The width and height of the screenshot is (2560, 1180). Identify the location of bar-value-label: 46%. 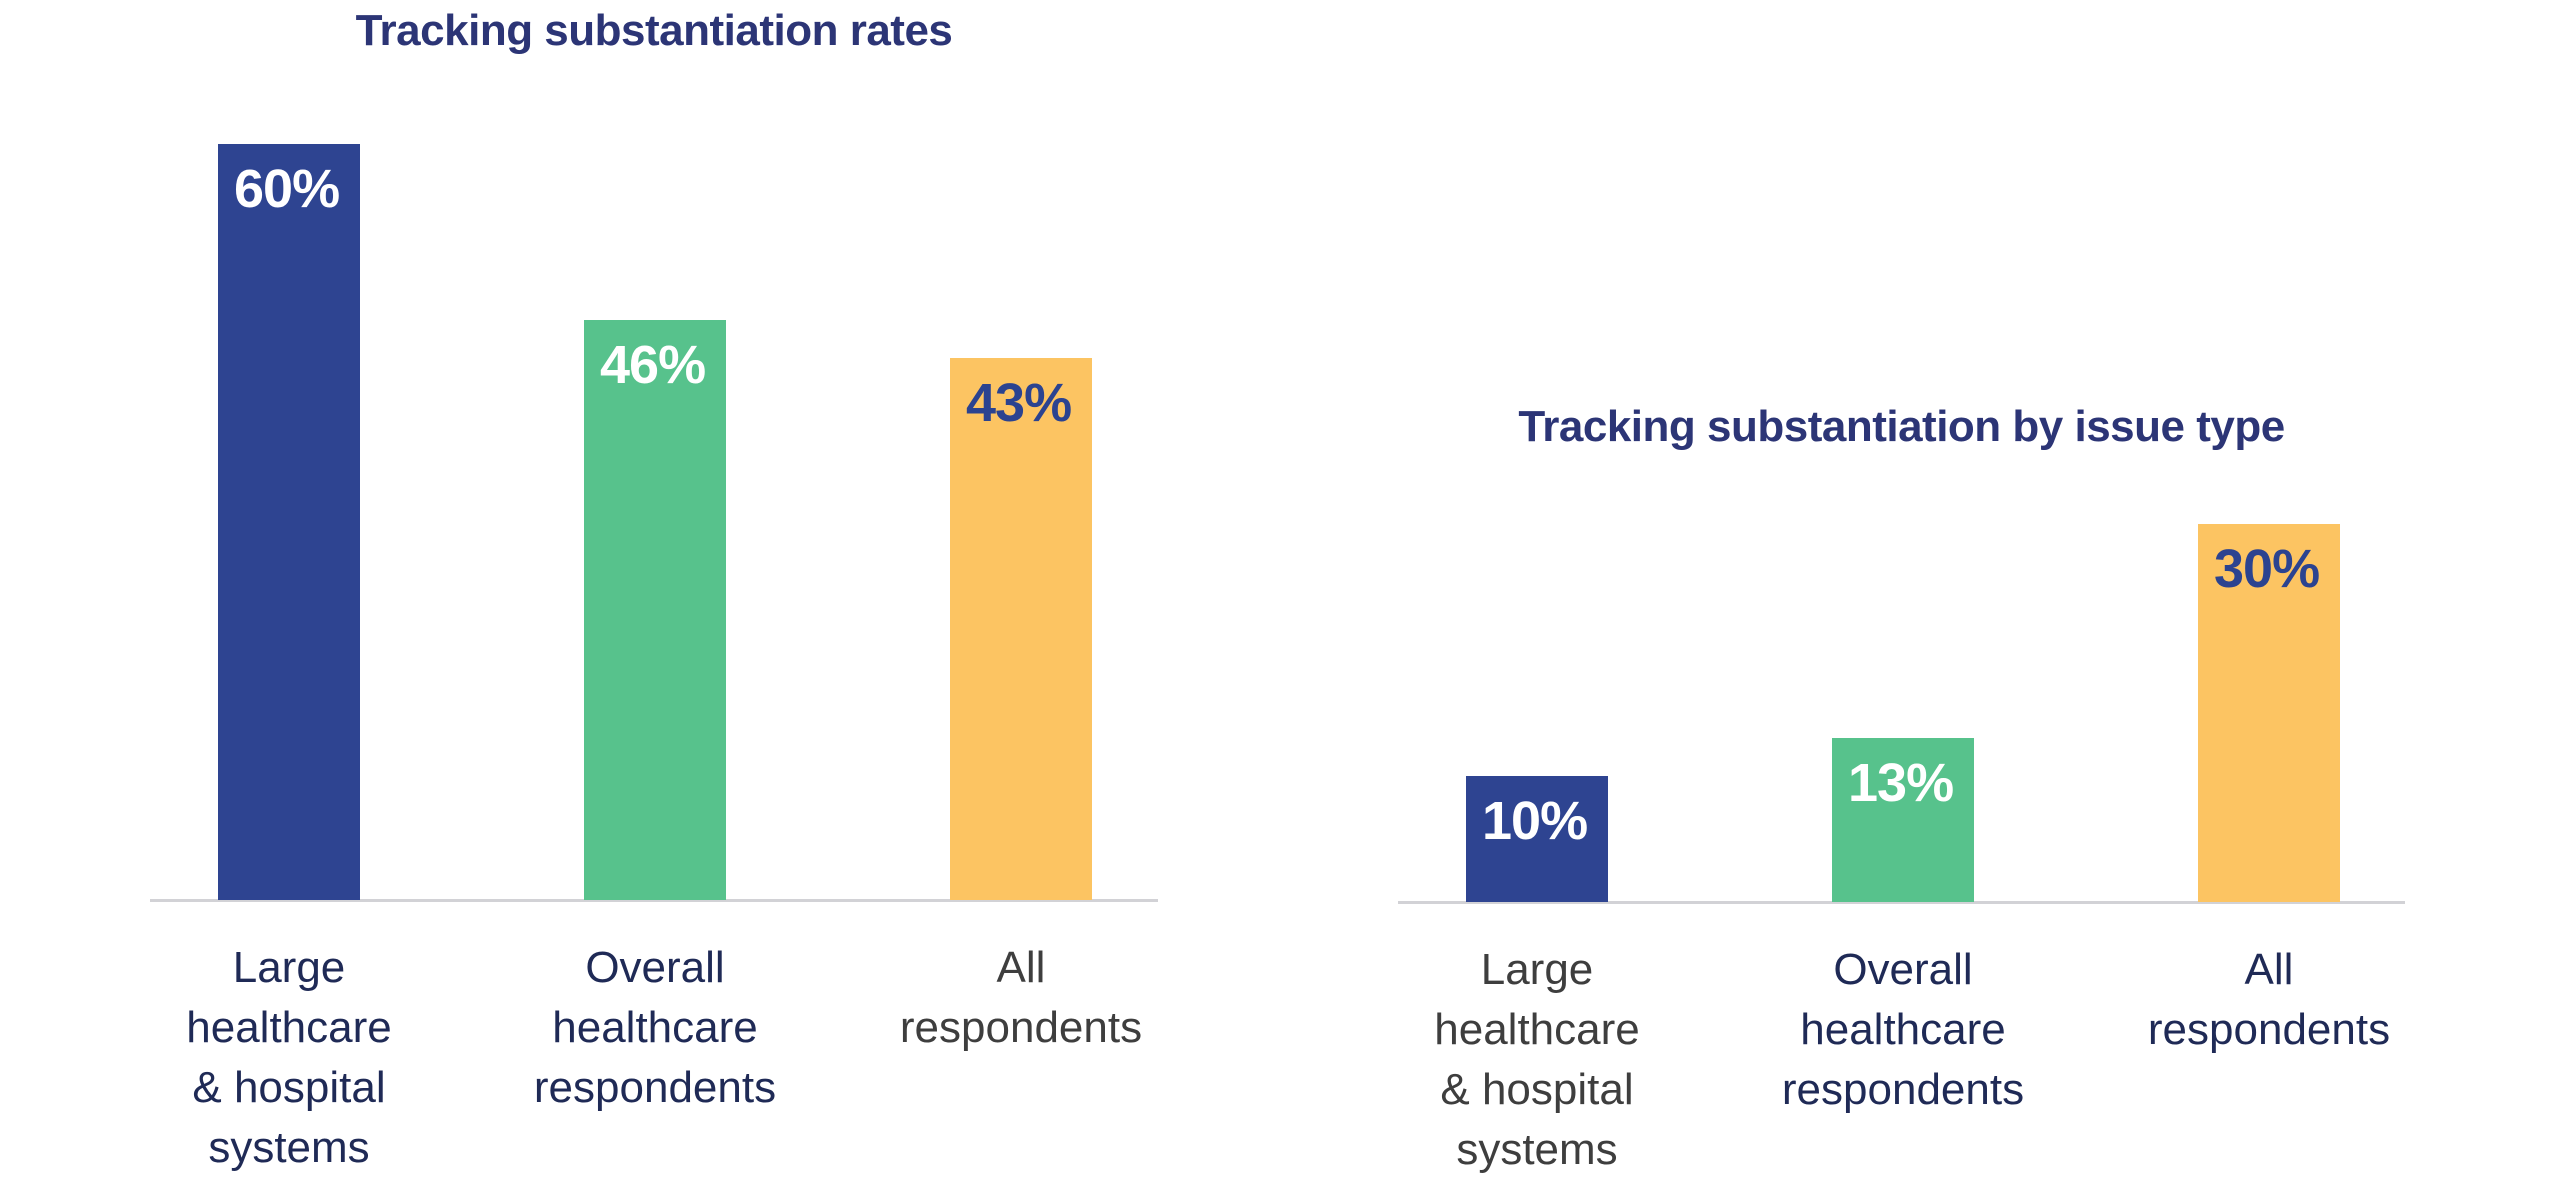
(653, 365).